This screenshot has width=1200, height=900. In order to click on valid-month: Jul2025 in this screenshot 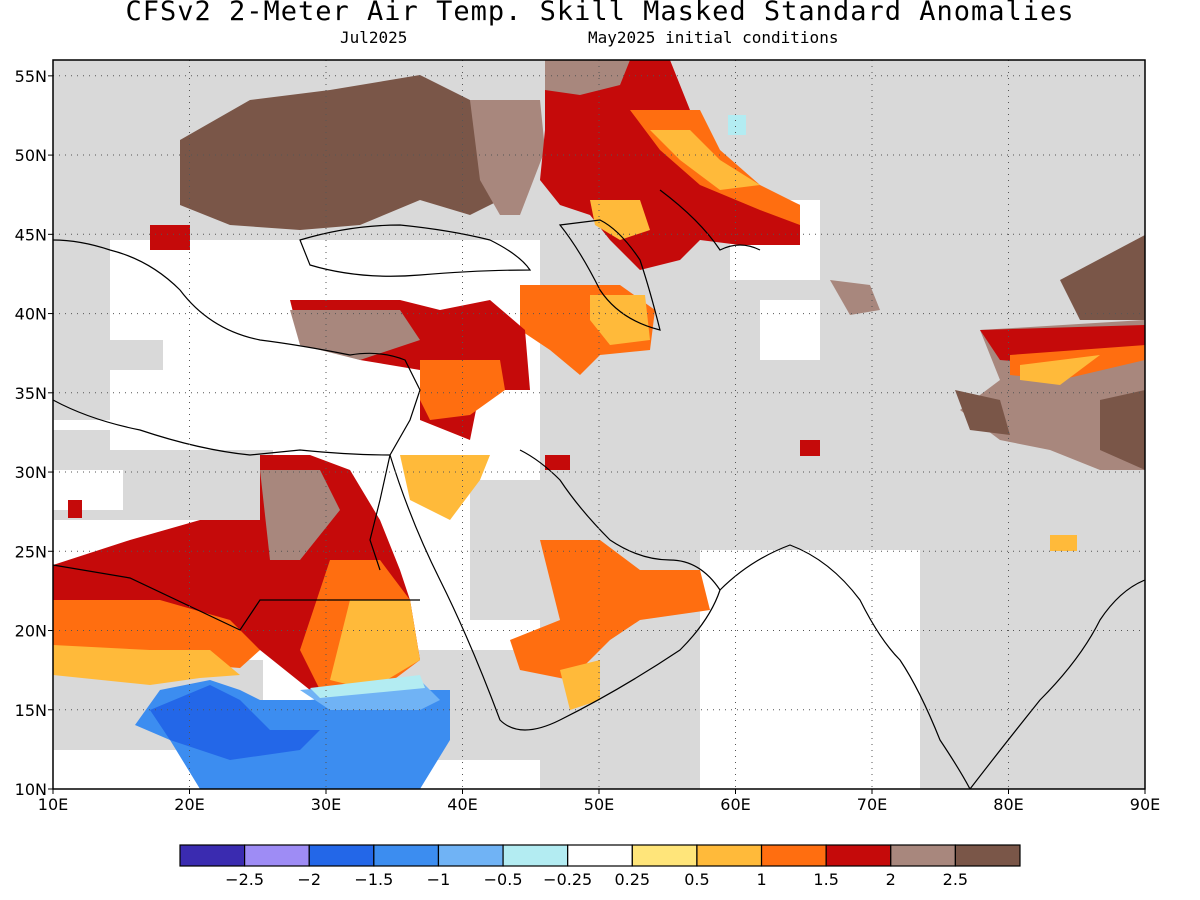, I will do `click(374, 37)`.